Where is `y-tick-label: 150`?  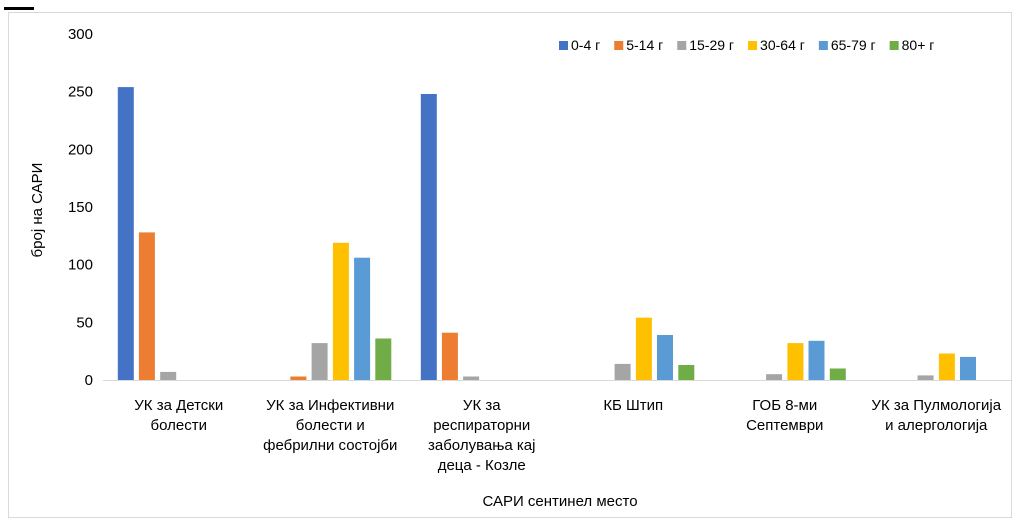 y-tick-label: 150 is located at coordinates (80, 207).